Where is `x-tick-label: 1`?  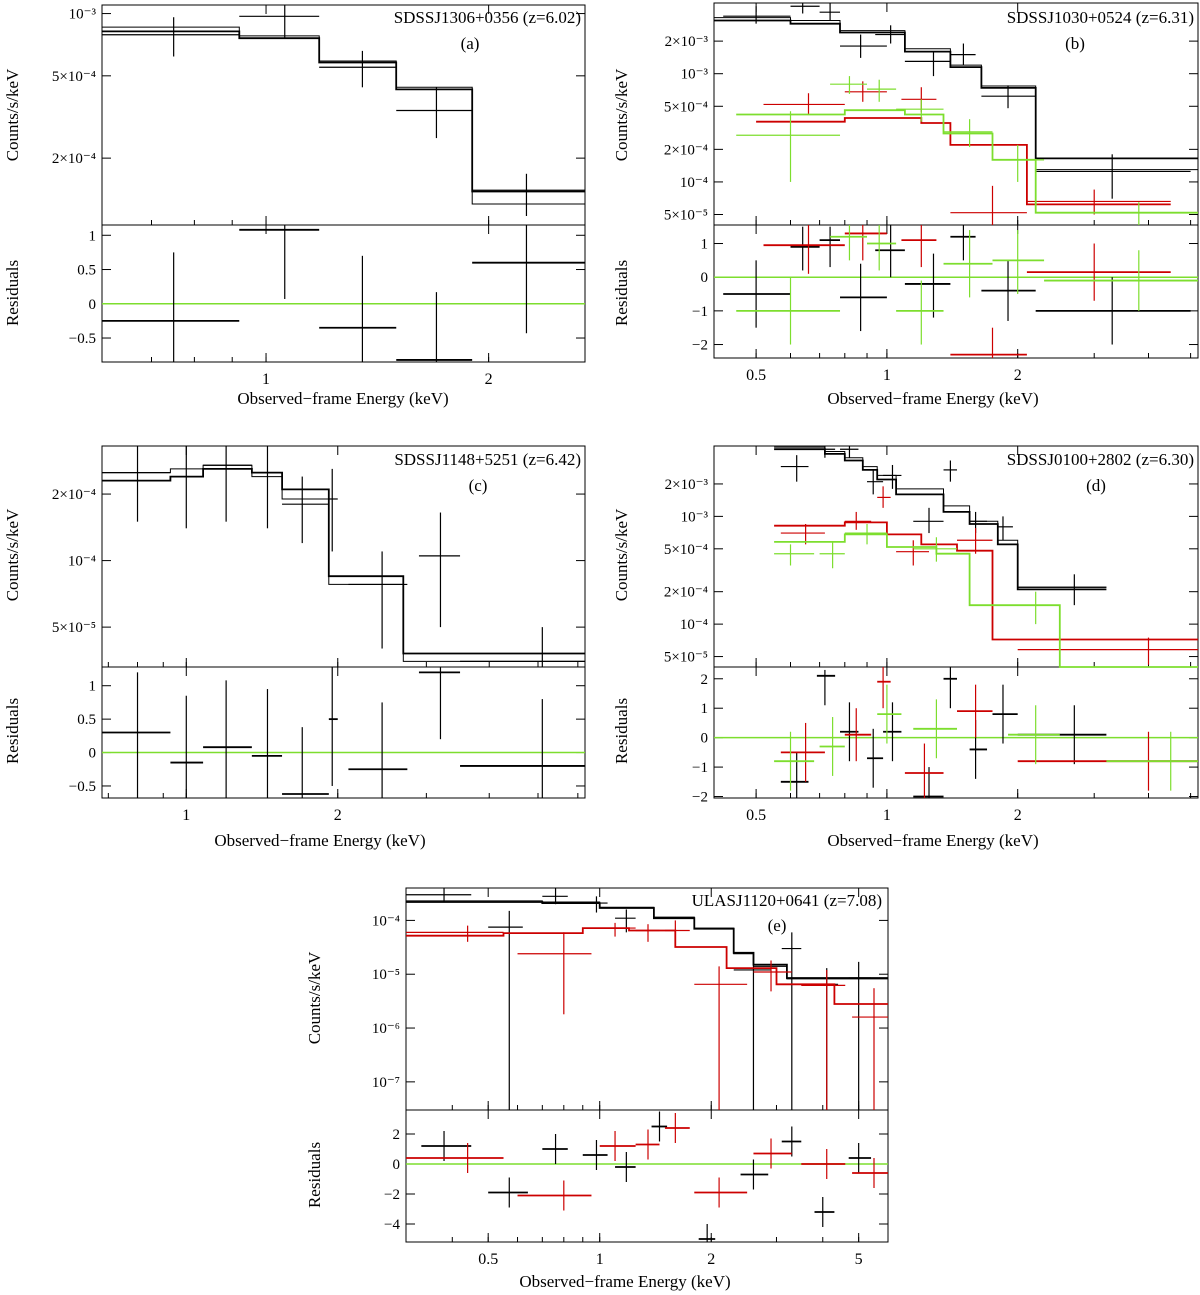
x-tick-label: 1 is located at coordinates (887, 375).